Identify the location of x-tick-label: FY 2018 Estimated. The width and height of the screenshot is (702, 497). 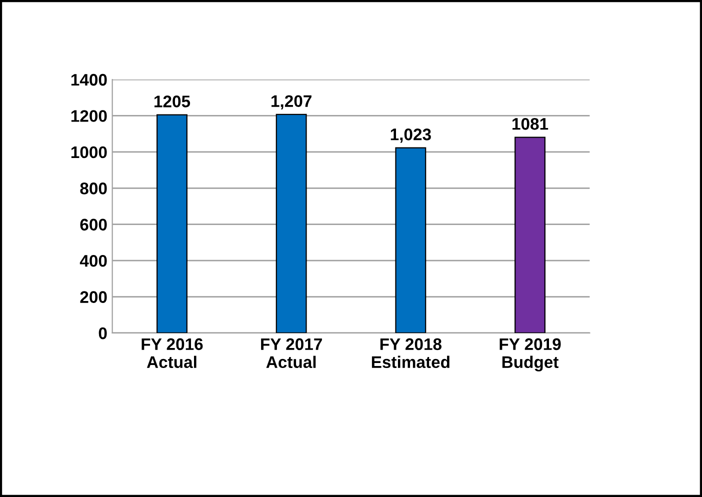
(411, 353).